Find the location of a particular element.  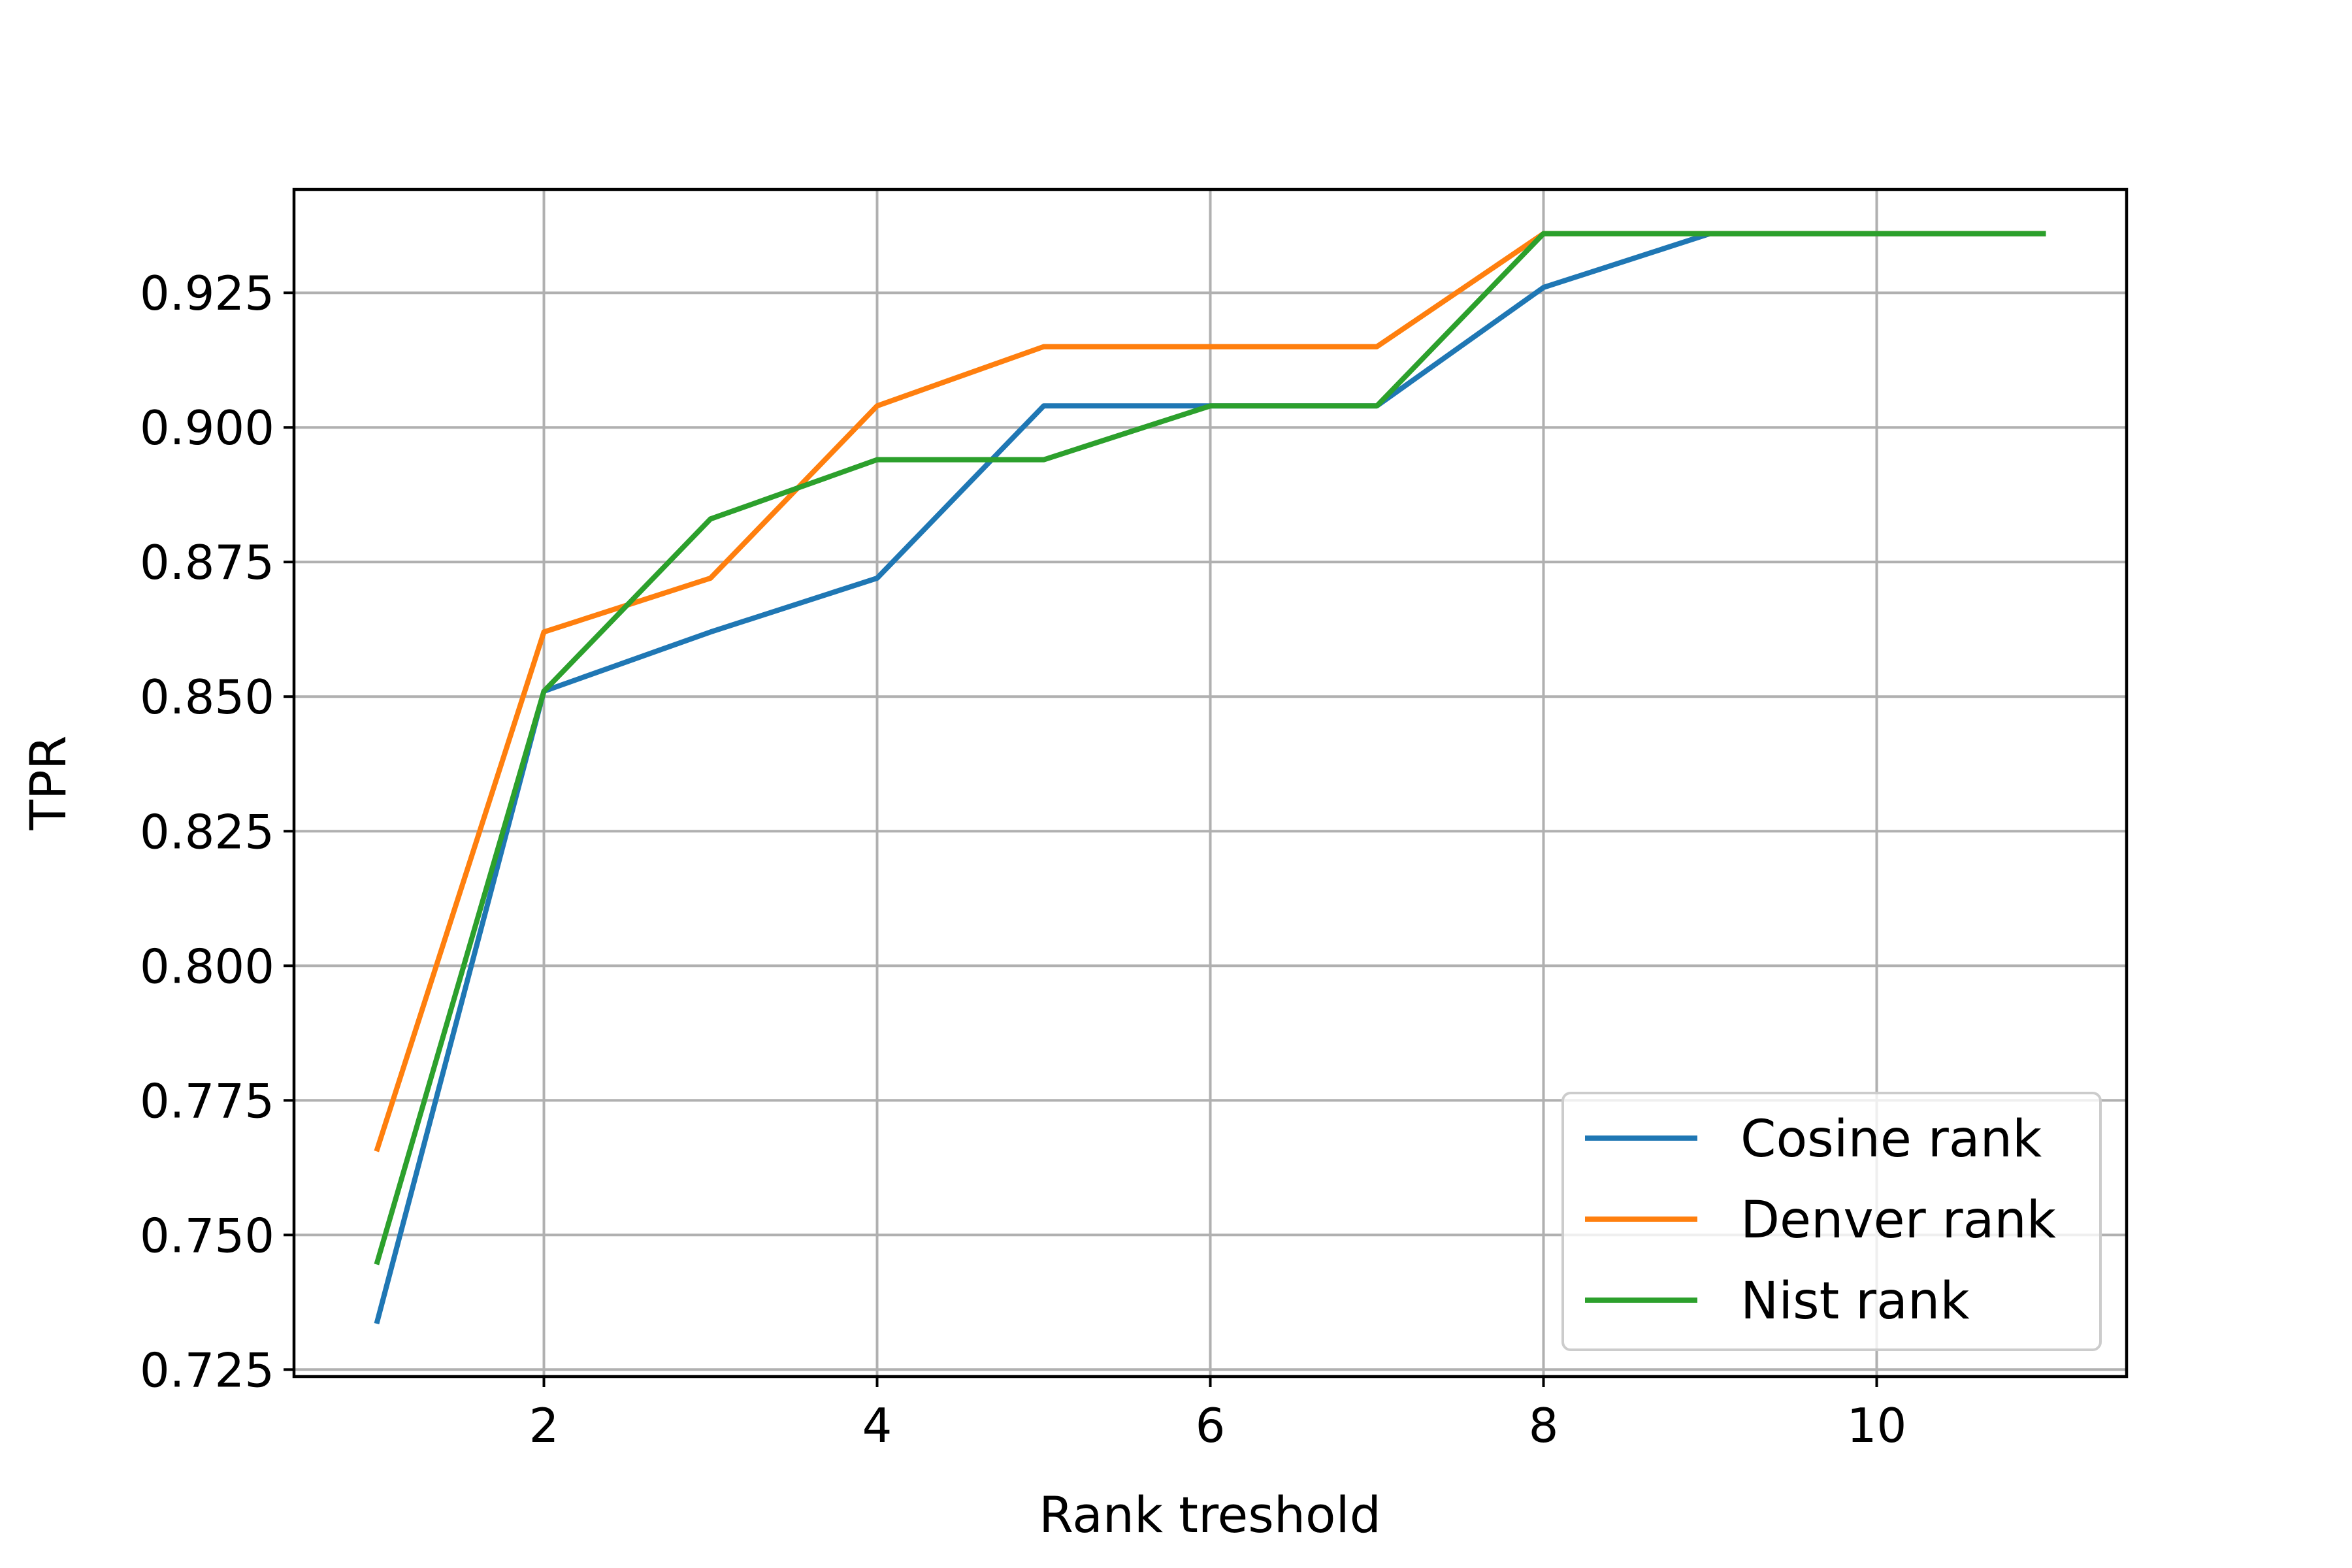

y-tick-label: 0.750 is located at coordinates (207, 1235).